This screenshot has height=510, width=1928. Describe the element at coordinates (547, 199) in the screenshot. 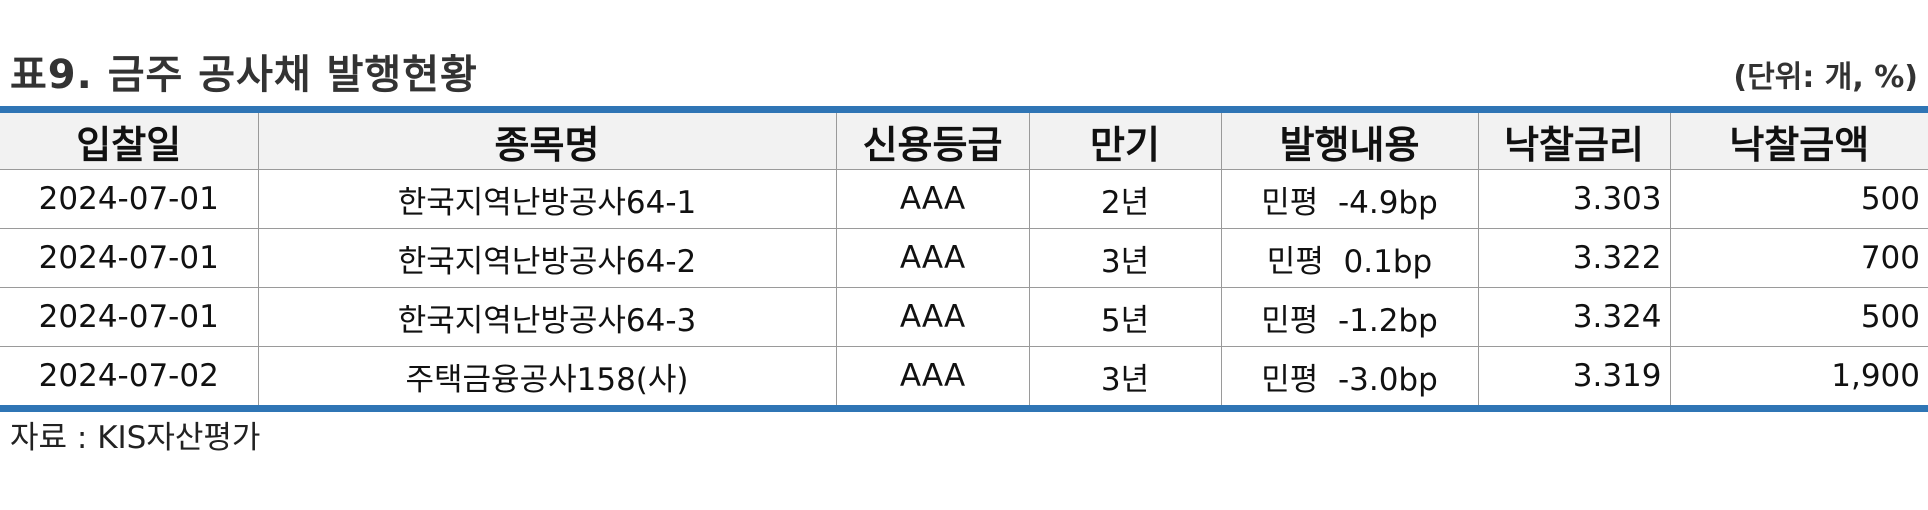

I see `cell-issue-name: 한국지역난방공사64-1` at that location.